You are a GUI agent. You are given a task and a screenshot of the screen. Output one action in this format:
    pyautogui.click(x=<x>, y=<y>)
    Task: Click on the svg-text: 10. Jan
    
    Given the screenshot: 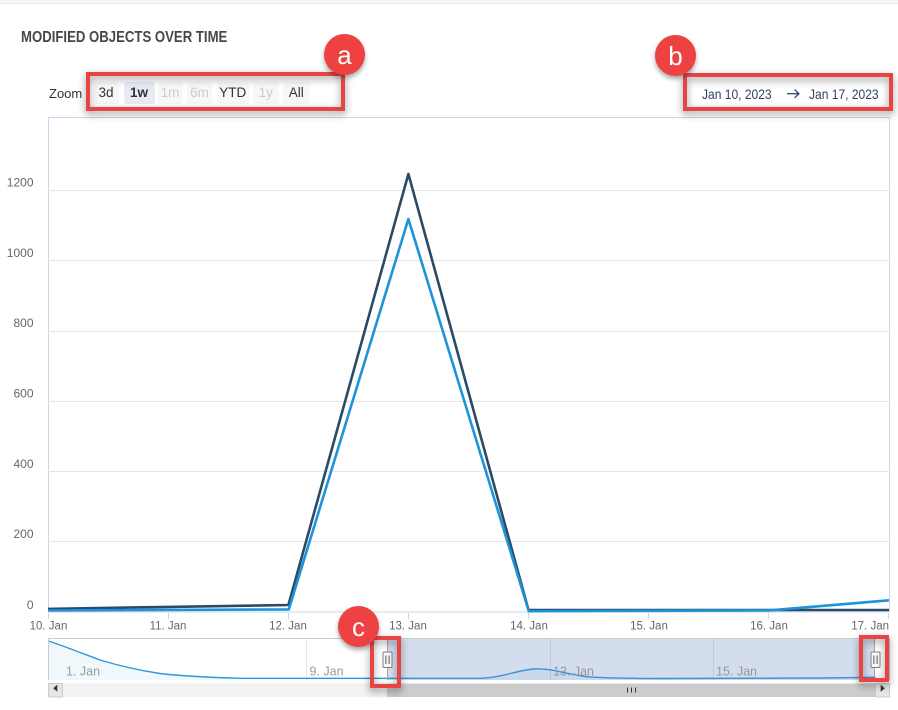 What is the action you would take?
    pyautogui.click(x=49, y=627)
    